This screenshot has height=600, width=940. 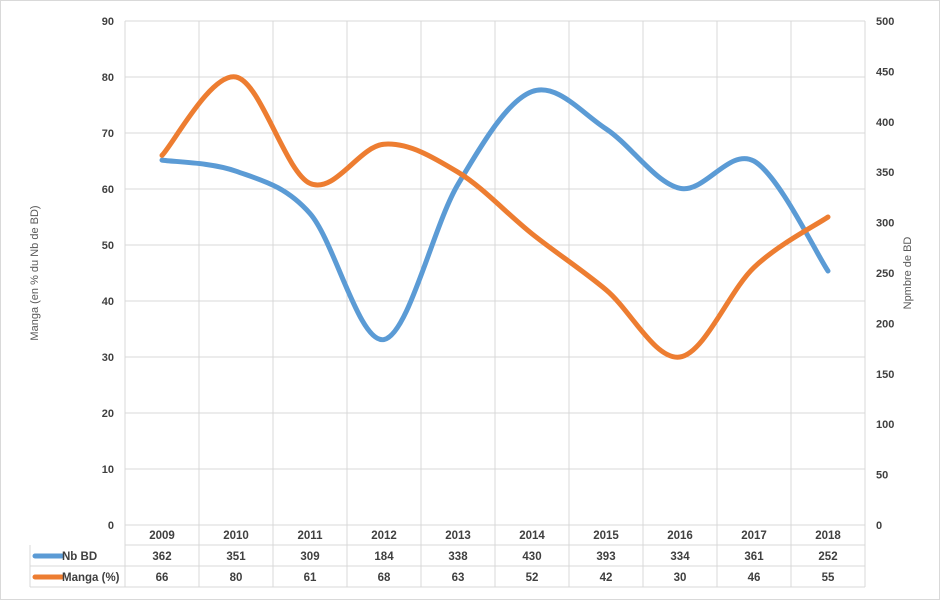 What do you see at coordinates (111, 526) in the screenshot?
I see `left-tick-label: 0` at bounding box center [111, 526].